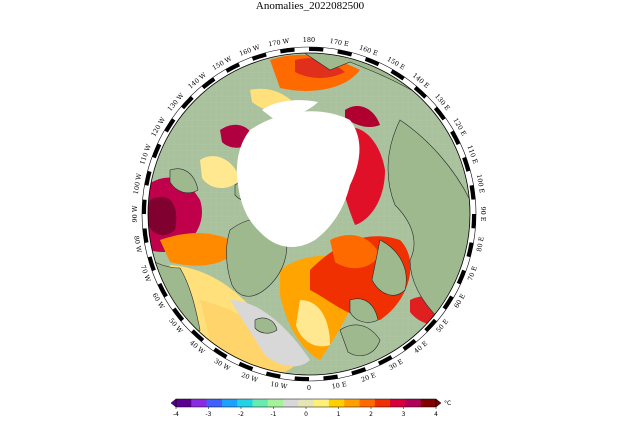 The width and height of the screenshot is (620, 422). What do you see at coordinates (368, 377) in the screenshot?
I see `longitude-label: 20 E` at bounding box center [368, 377].